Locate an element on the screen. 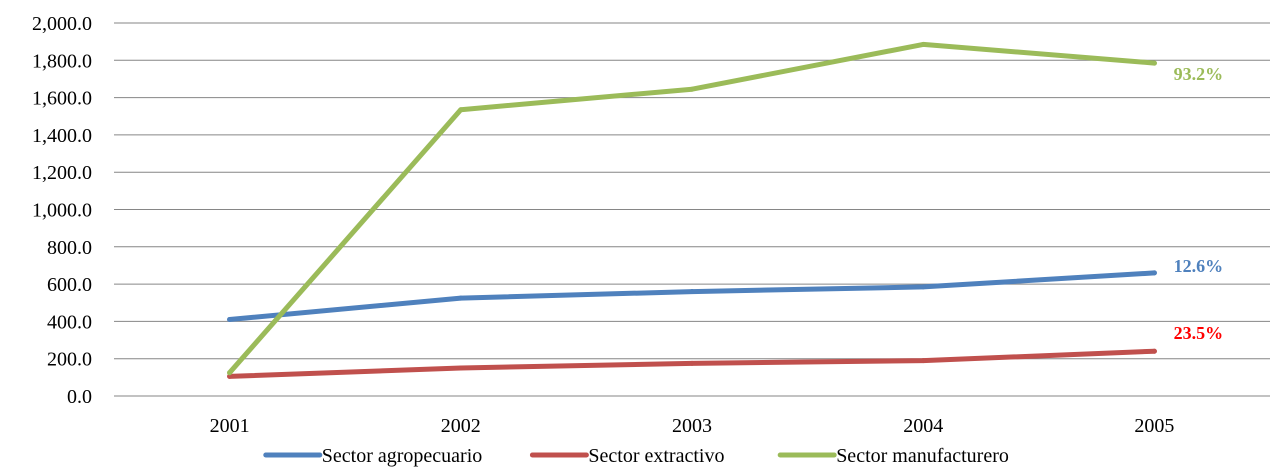 Image resolution: width=1270 pixels, height=475 pixels. data-point-sector-manufacturero-2004 is located at coordinates (923, 44).